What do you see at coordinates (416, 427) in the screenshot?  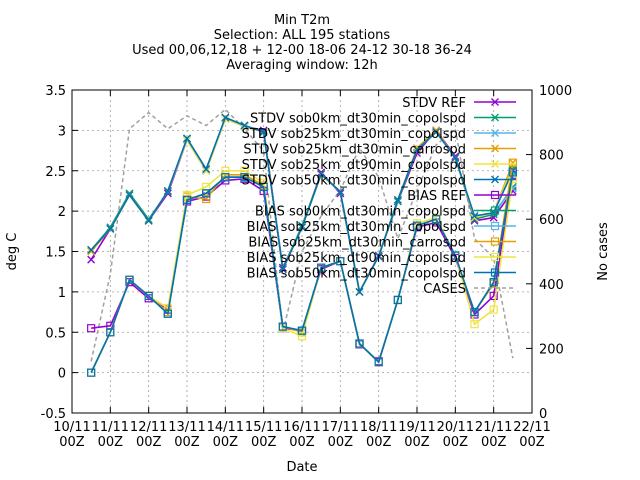 I see `x-tick-label-date: 19/11` at bounding box center [416, 427].